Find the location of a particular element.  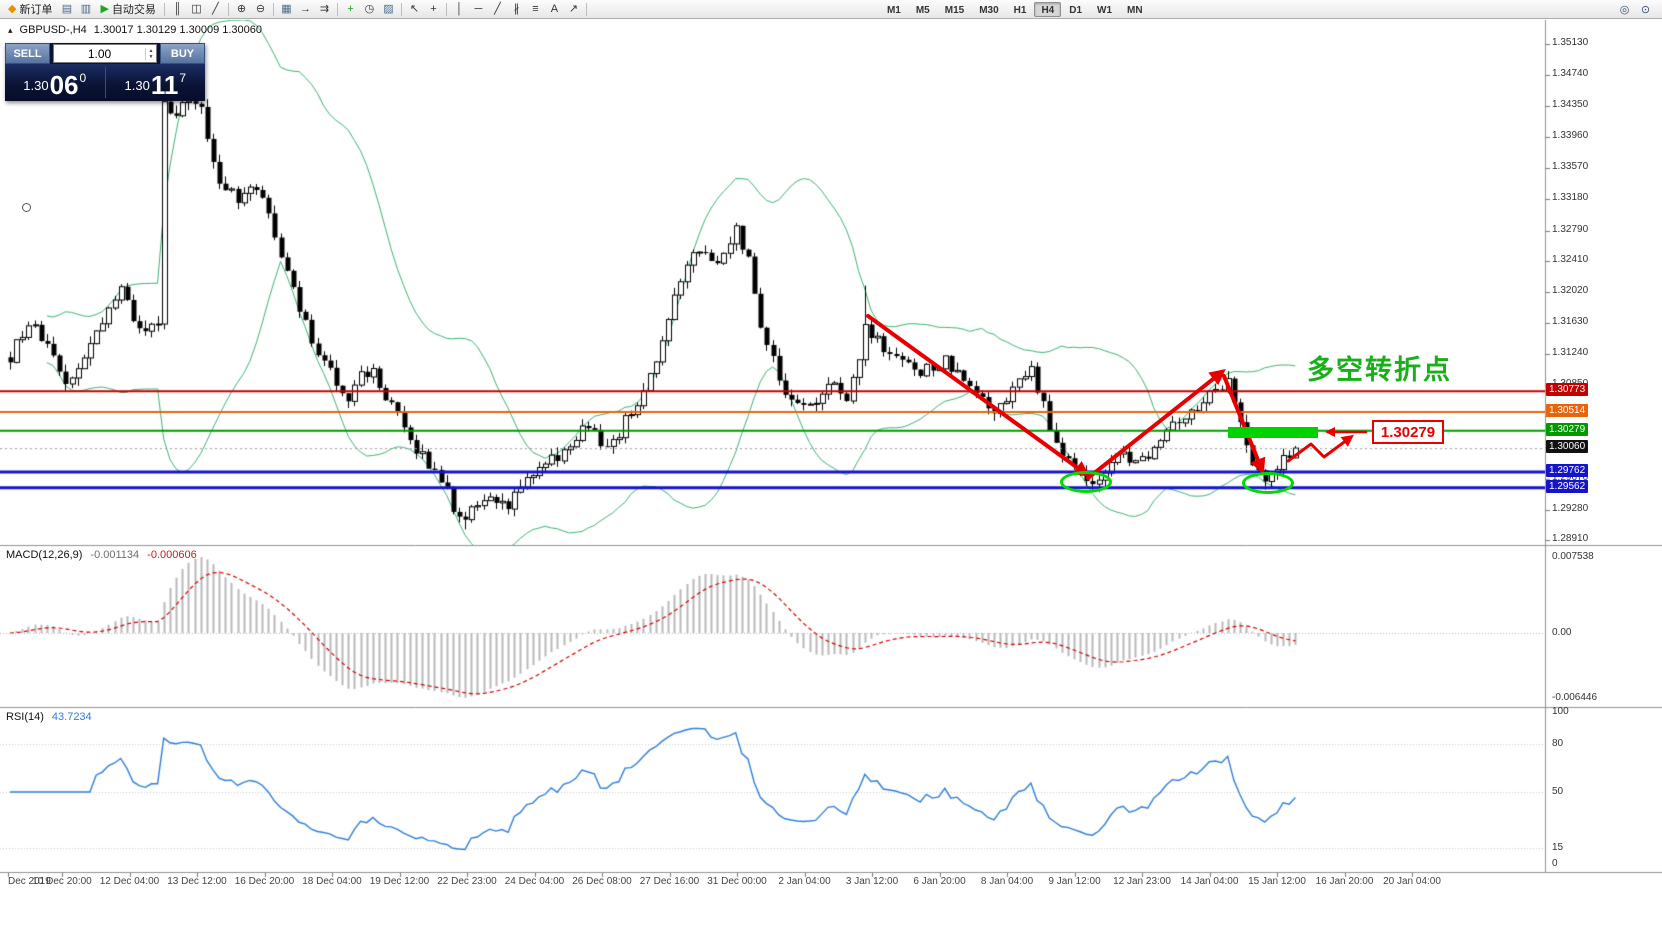

rsi-scale-label: 80 is located at coordinates (1558, 743).